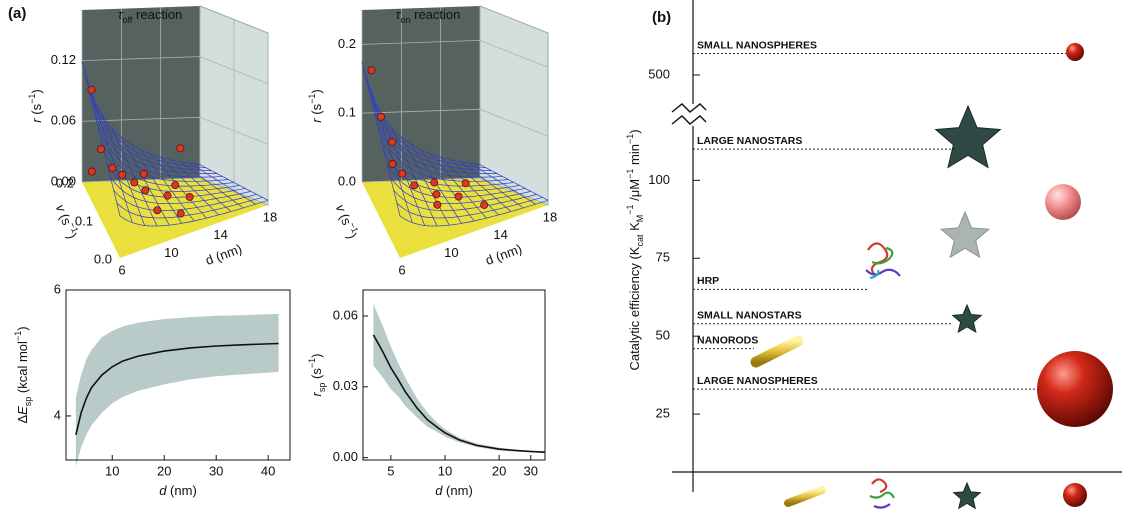 This screenshot has height=516, width=1132. I want to click on axis-label: v (s−1), so click(66, 221).